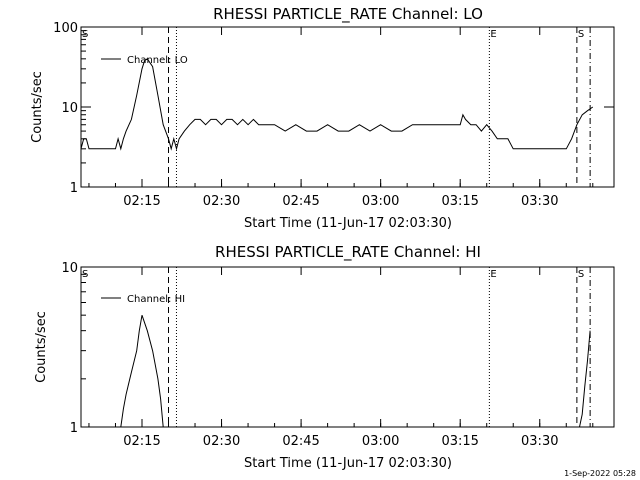  What do you see at coordinates (65, 28) in the screenshot?
I see `lo-y-tick-label: 100` at bounding box center [65, 28].